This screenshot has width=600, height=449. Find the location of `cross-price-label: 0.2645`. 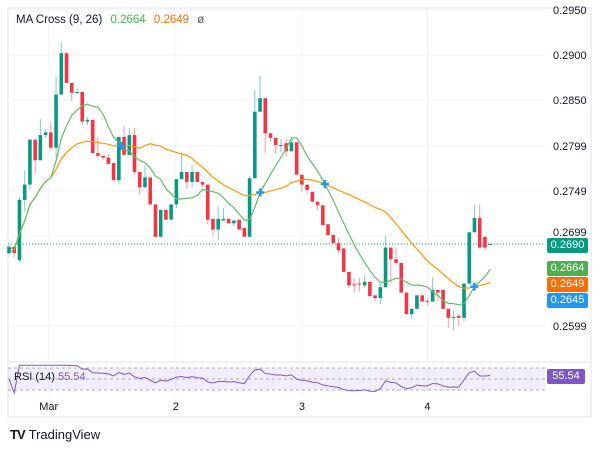

cross-price-label: 0.2645 is located at coordinates (567, 300).